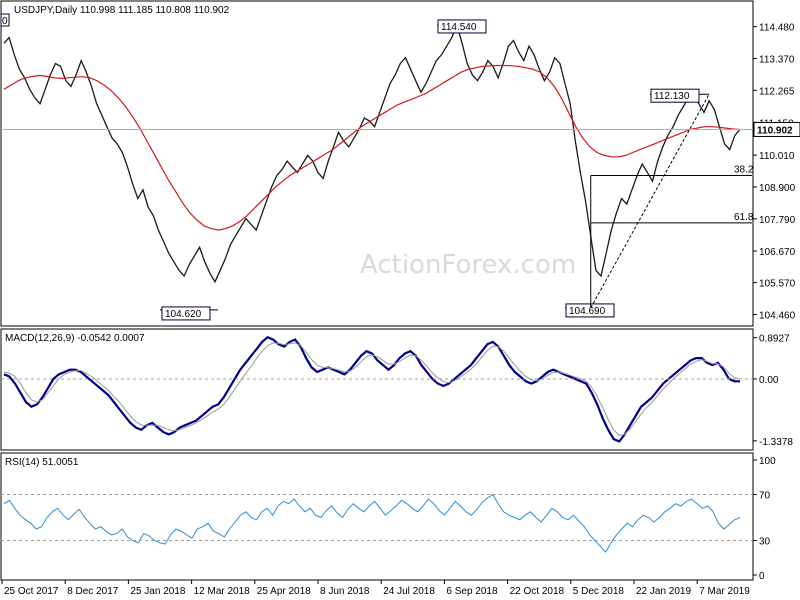 The image size is (800, 600). Describe the element at coordinates (31, 591) in the screenshot. I see `x-tick-label: 25 Oct 2017` at that location.